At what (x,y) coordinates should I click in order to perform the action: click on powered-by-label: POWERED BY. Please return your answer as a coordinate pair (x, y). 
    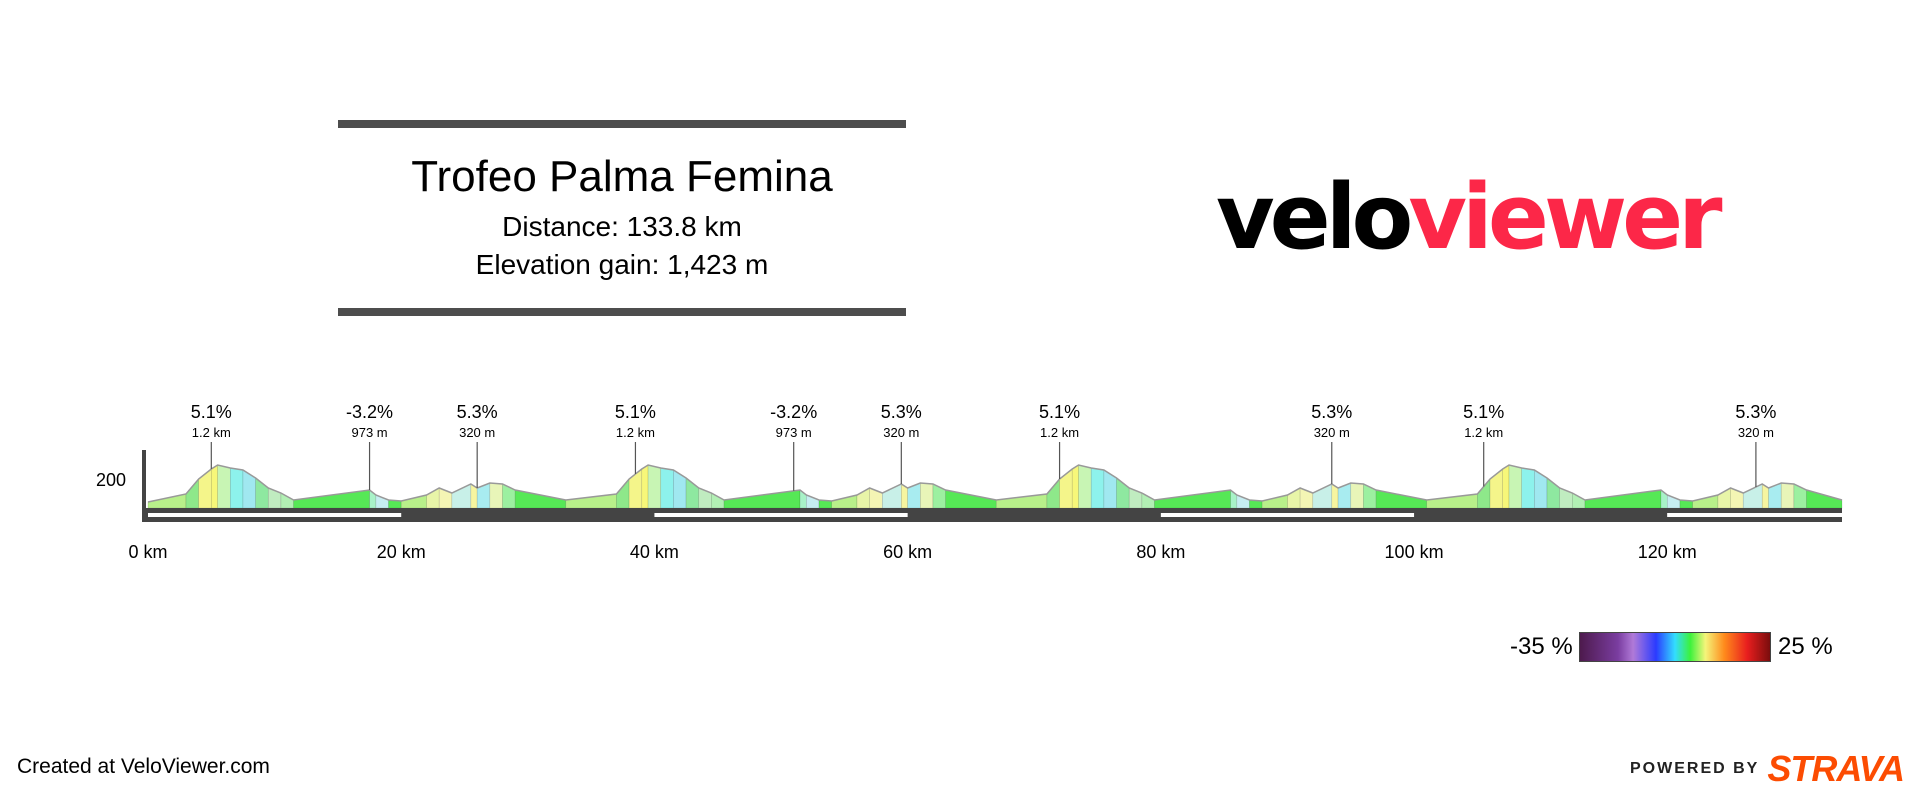
    Looking at the image, I should click on (1695, 768).